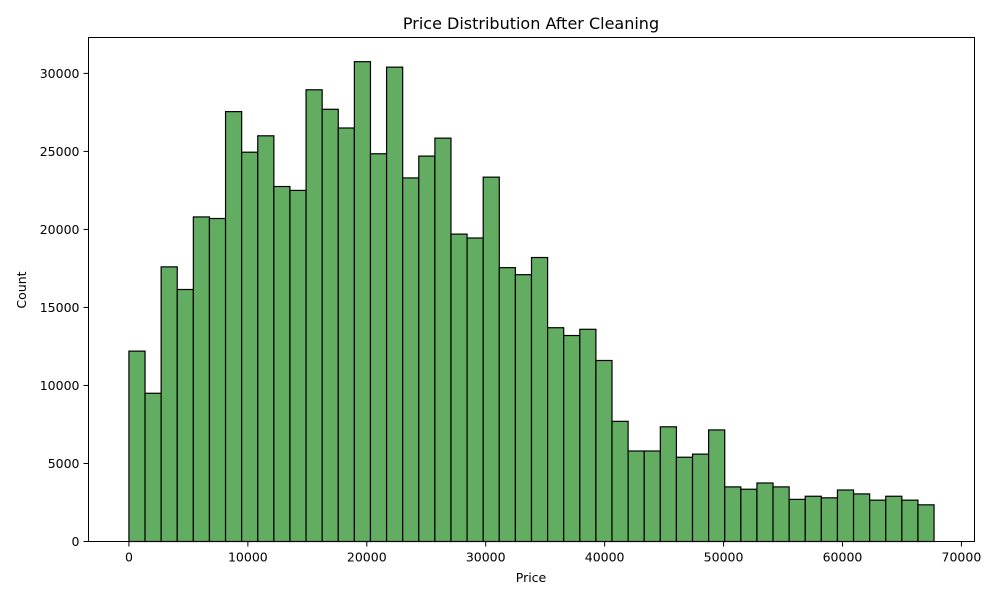  I want to click on y-axis-ticks: 0 5000 10000 15000 20000 25000 30000, so click(64, 307).